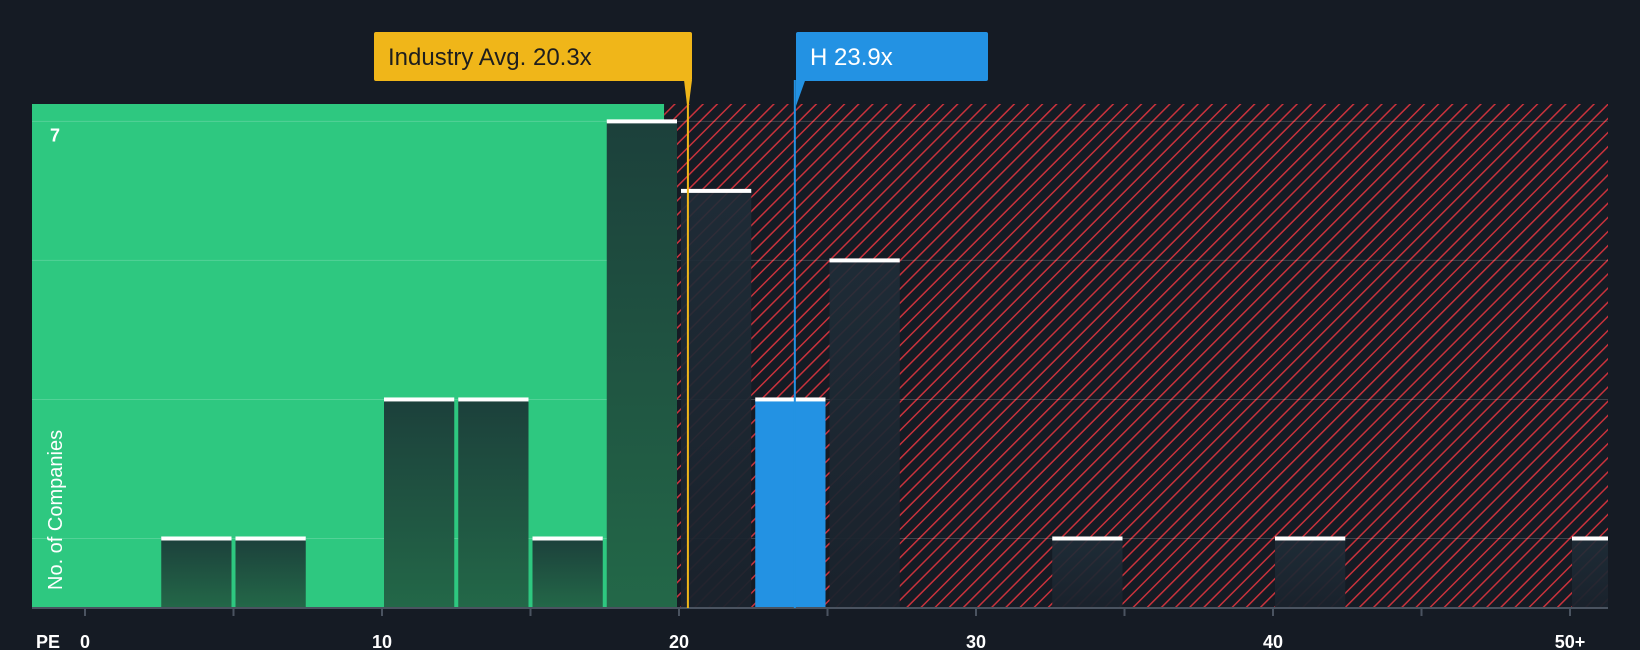 This screenshot has width=1640, height=650. Describe the element at coordinates (56, 510) in the screenshot. I see `y-axis-label: No. of Companies` at that location.